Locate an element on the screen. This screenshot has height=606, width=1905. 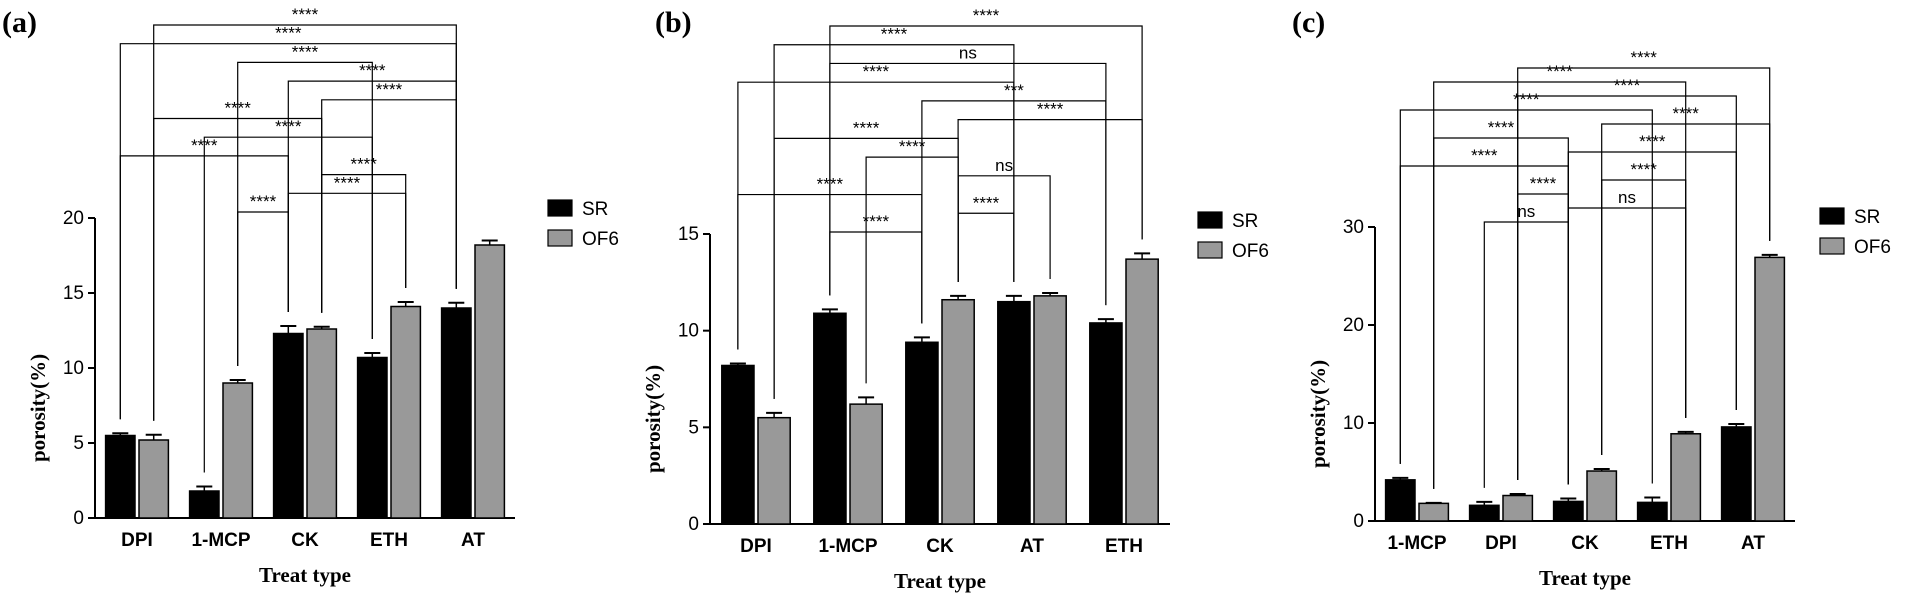
y-tick-label: 30 is located at coordinates (1353, 227).